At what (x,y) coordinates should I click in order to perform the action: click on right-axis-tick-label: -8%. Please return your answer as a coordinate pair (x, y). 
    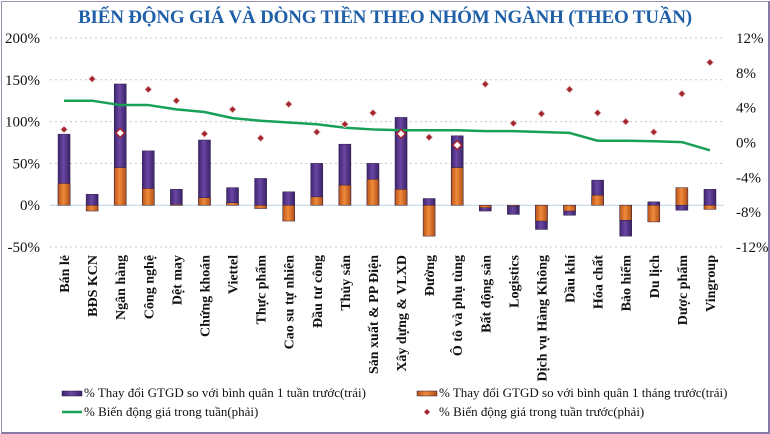
    Looking at the image, I should click on (748, 213).